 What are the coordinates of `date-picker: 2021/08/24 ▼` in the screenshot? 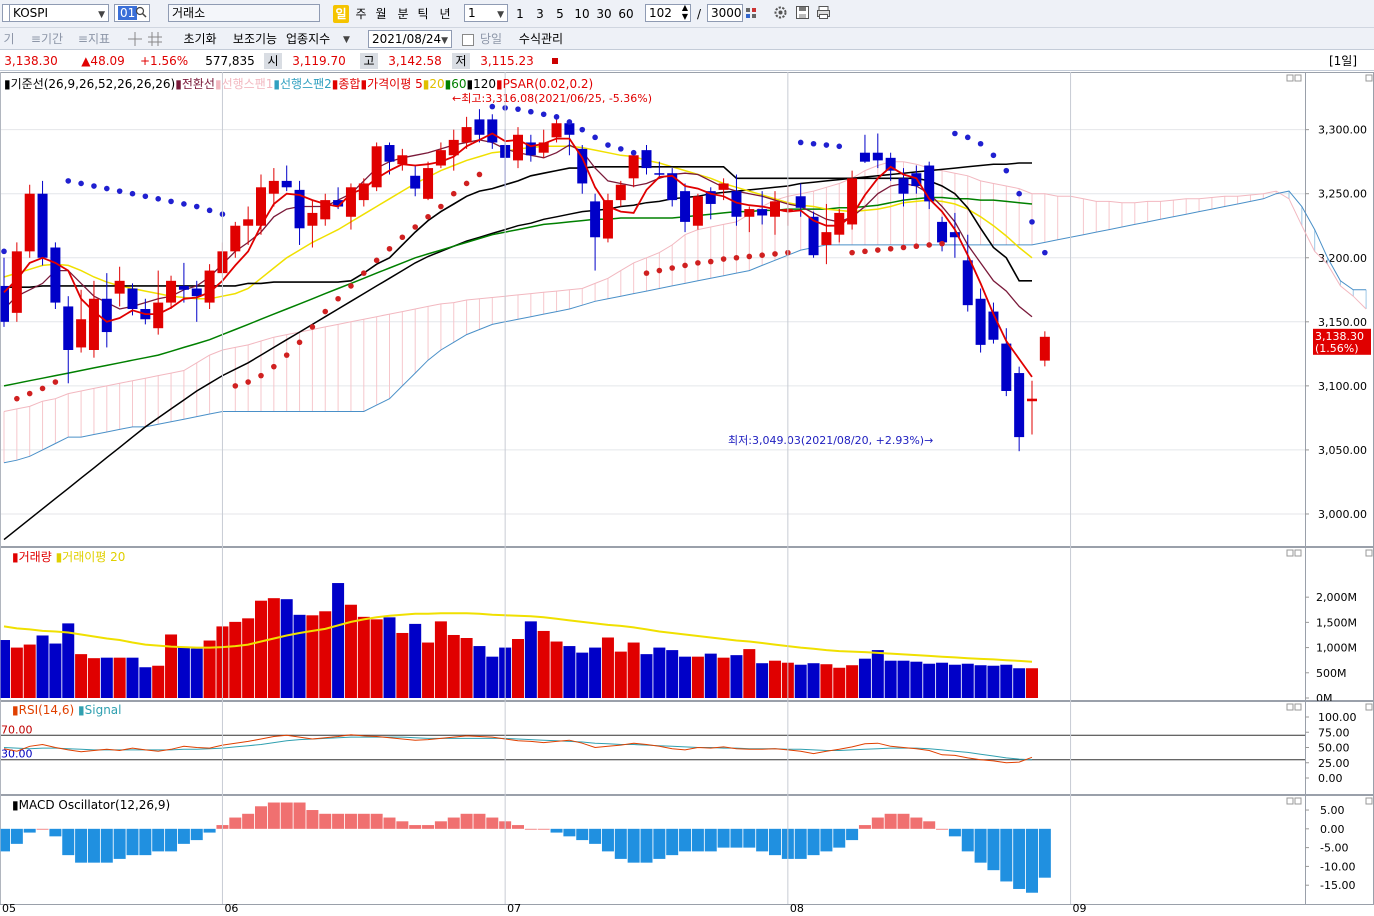 It's located at (410, 39).